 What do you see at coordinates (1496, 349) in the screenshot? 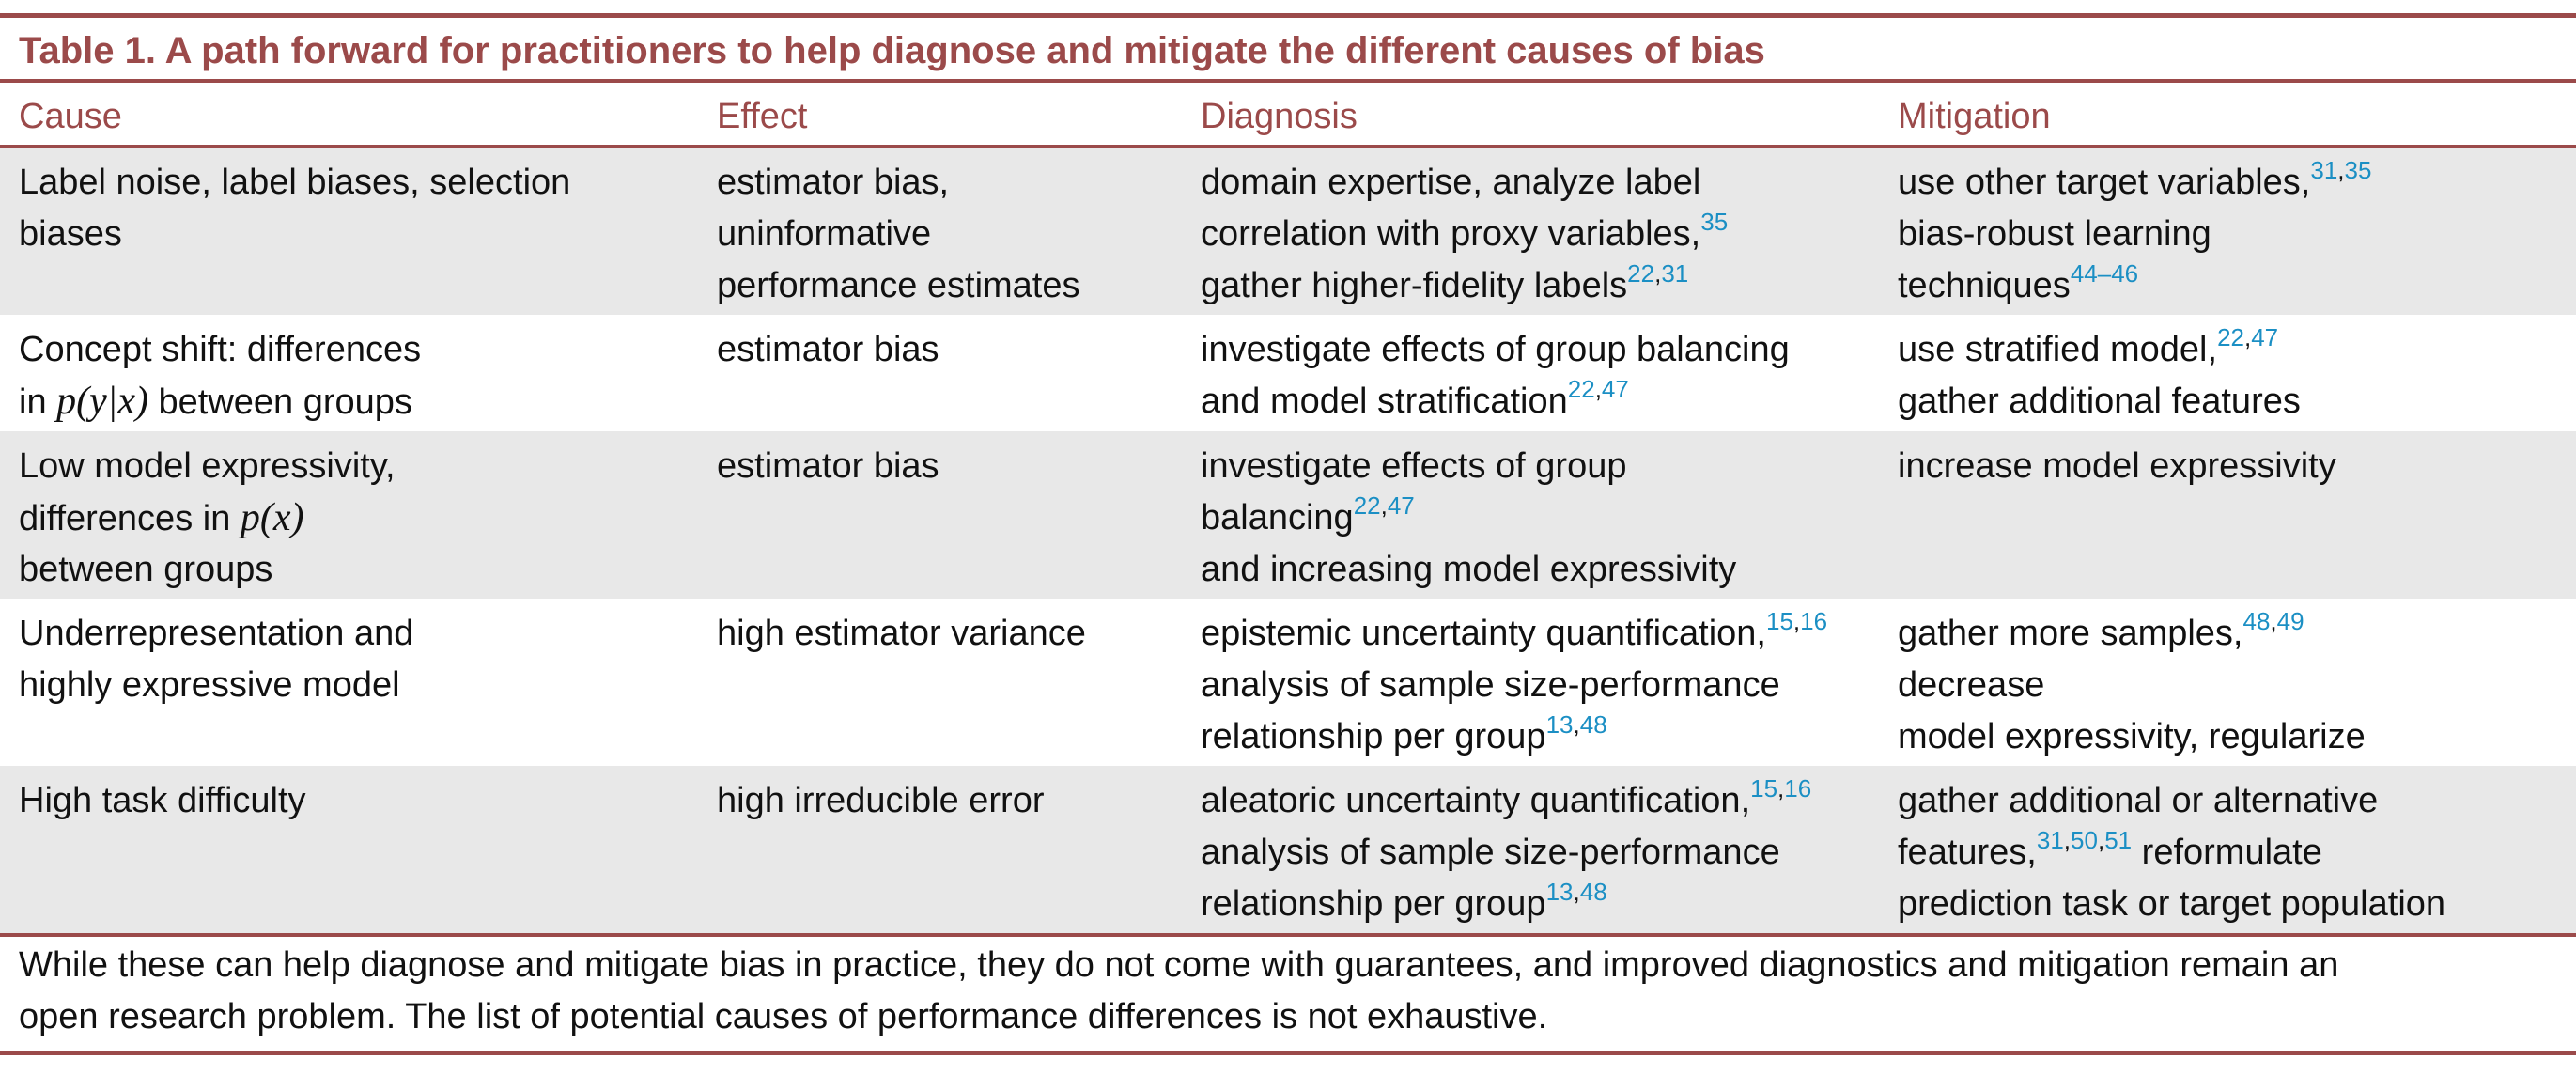
I see `cell-line: investigate effects of group balancing` at bounding box center [1496, 349].